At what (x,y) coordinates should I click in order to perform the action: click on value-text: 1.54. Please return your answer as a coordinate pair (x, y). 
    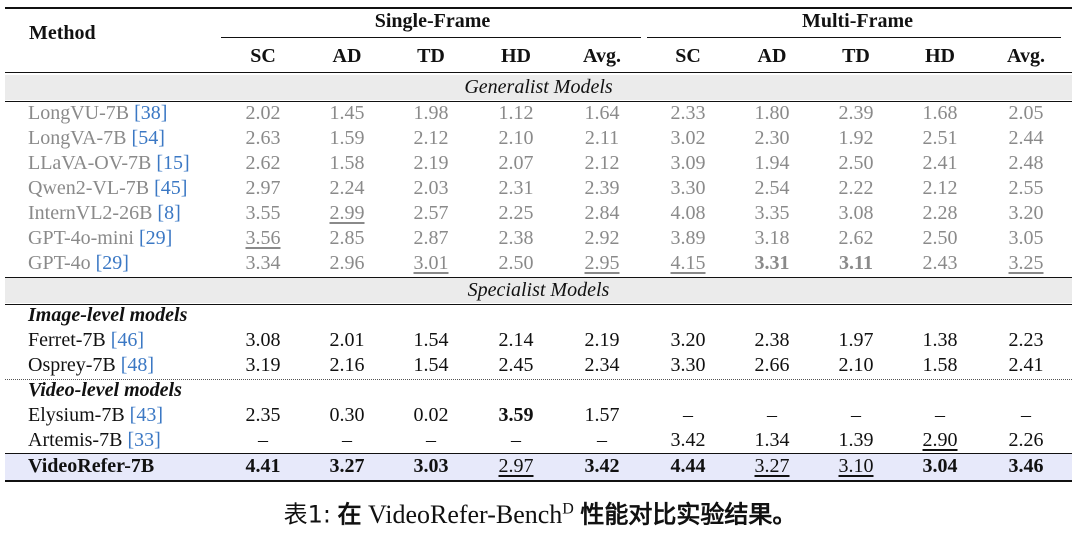
    Looking at the image, I should click on (431, 365).